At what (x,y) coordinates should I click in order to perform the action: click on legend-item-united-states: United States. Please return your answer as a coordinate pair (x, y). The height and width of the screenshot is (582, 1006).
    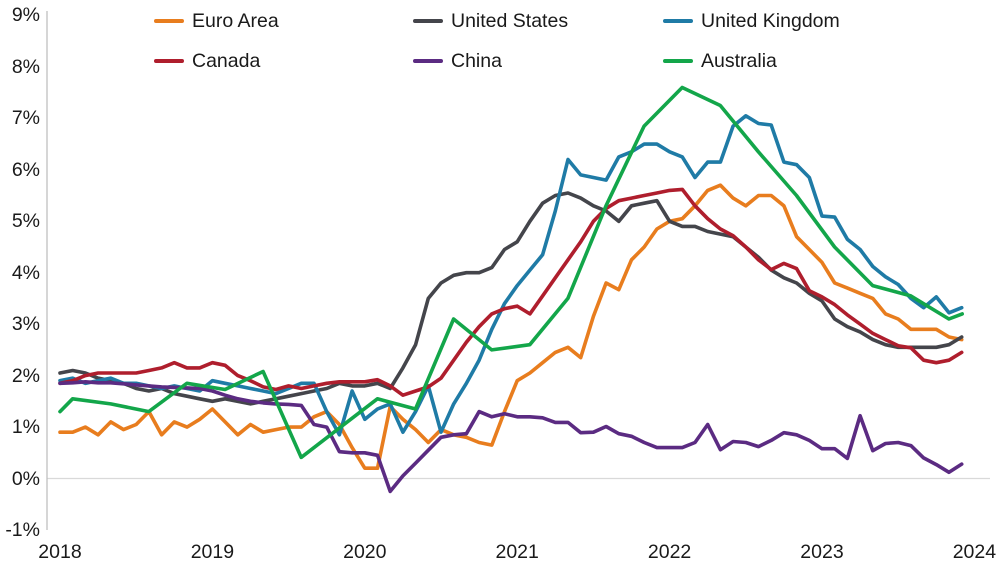
    Looking at the image, I should click on (490, 21).